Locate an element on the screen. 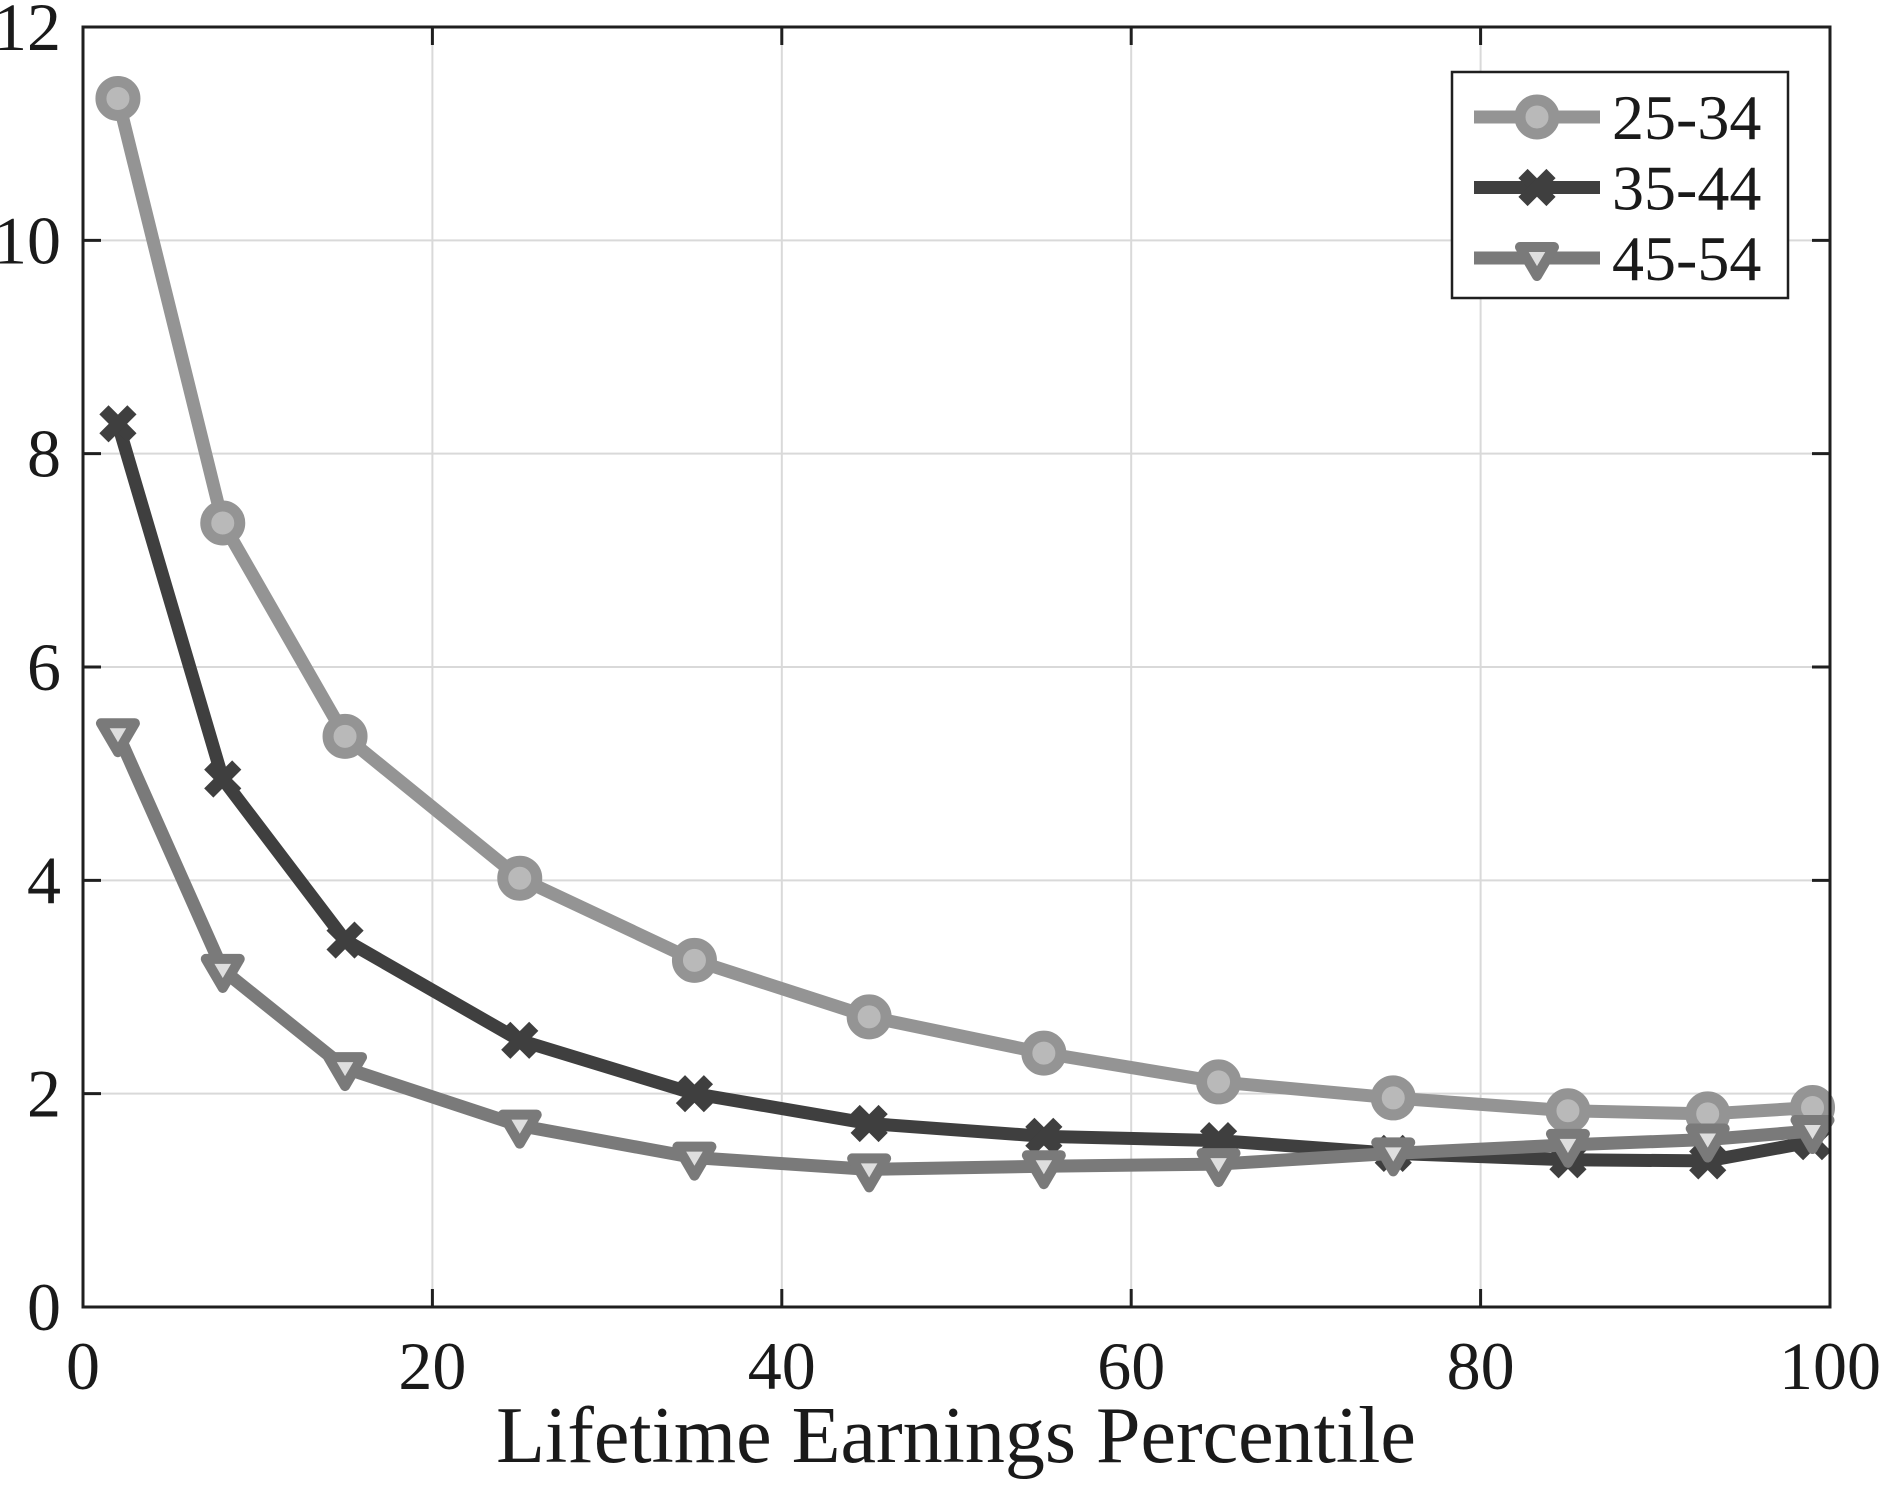 The width and height of the screenshot is (1881, 1487). x-tick-label: 60 is located at coordinates (1131, 1366).